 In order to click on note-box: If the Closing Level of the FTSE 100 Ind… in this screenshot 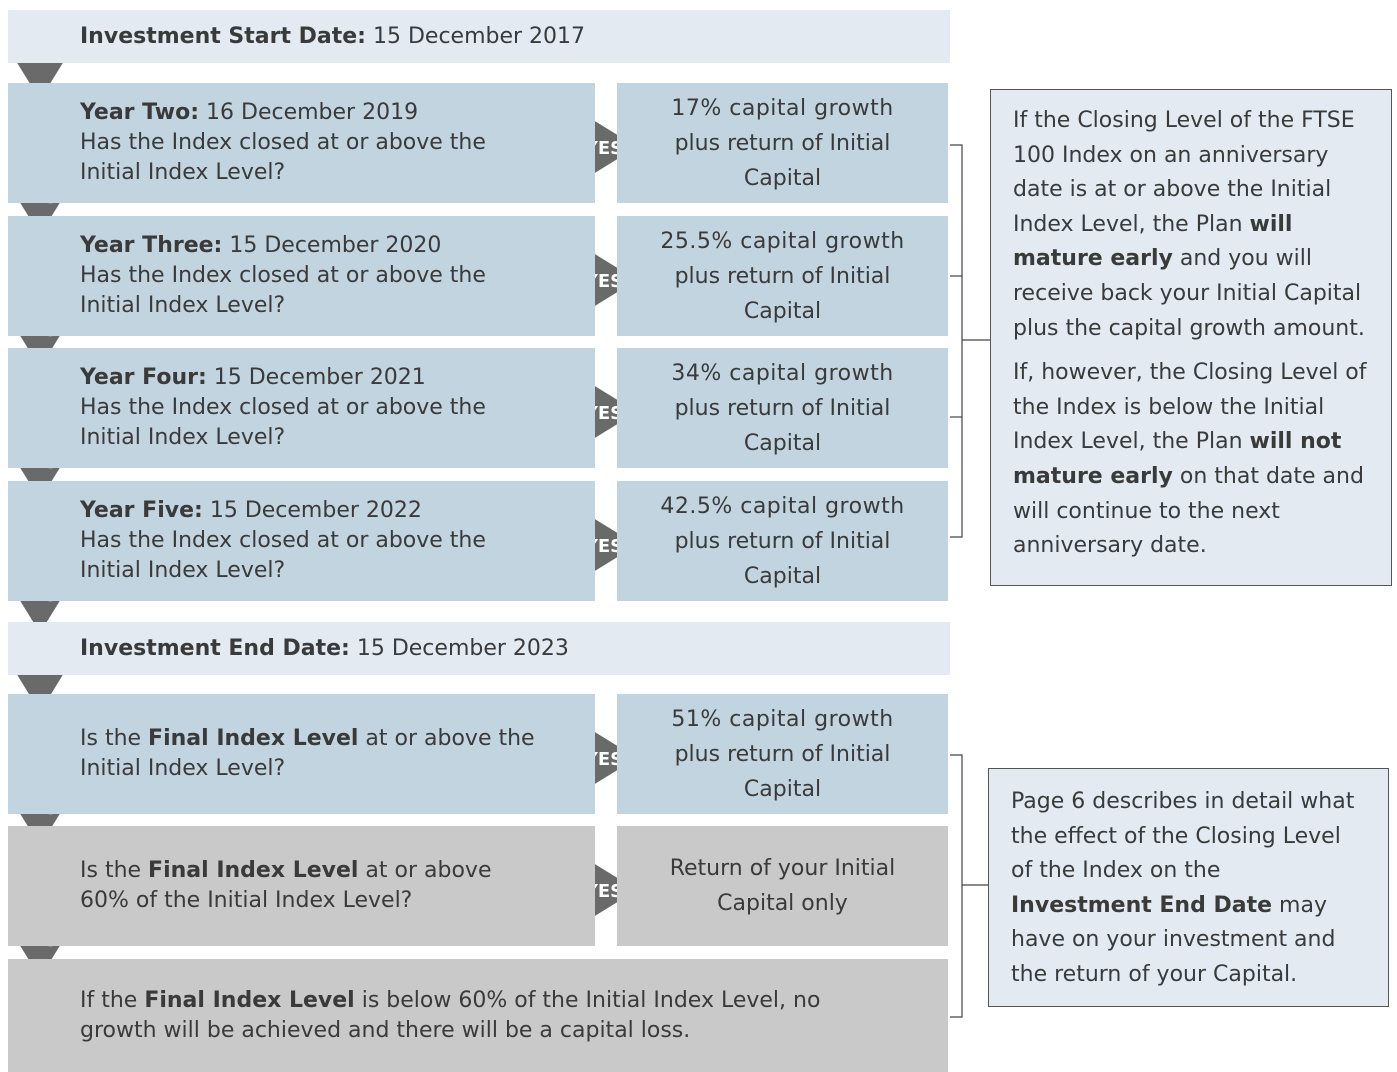, I will do `click(1191, 337)`.